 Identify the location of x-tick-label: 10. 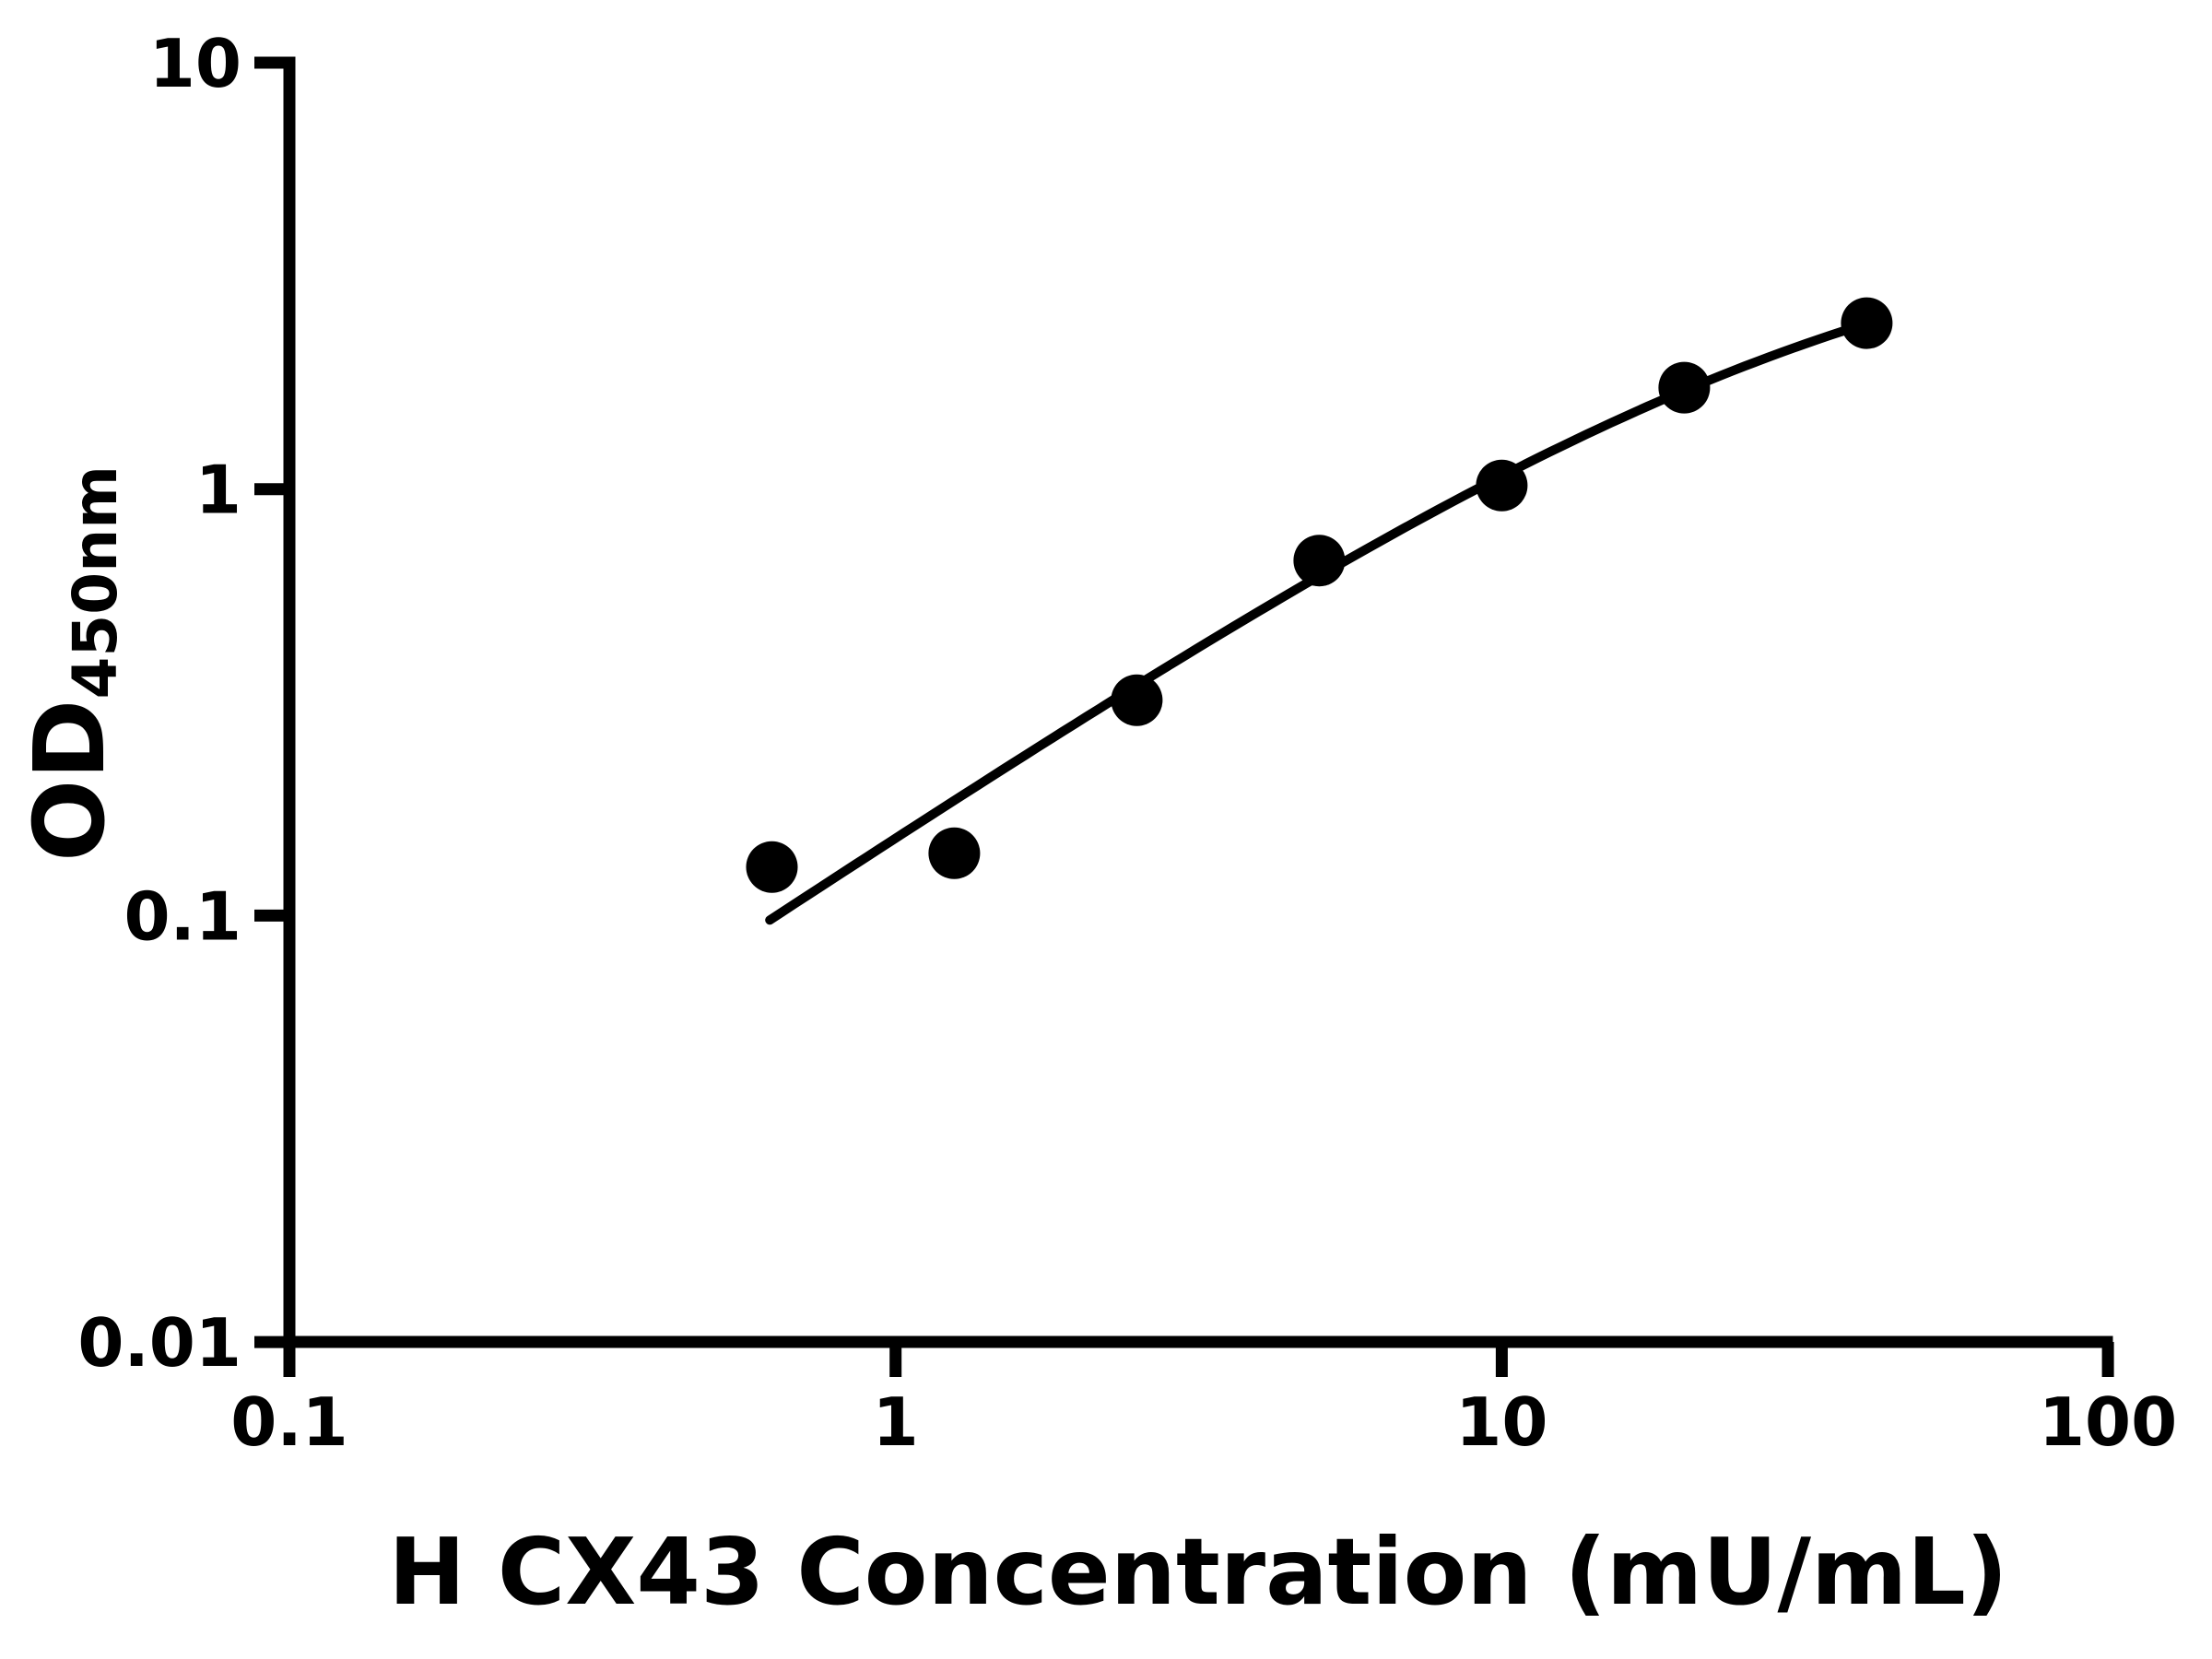
(1501, 1422).